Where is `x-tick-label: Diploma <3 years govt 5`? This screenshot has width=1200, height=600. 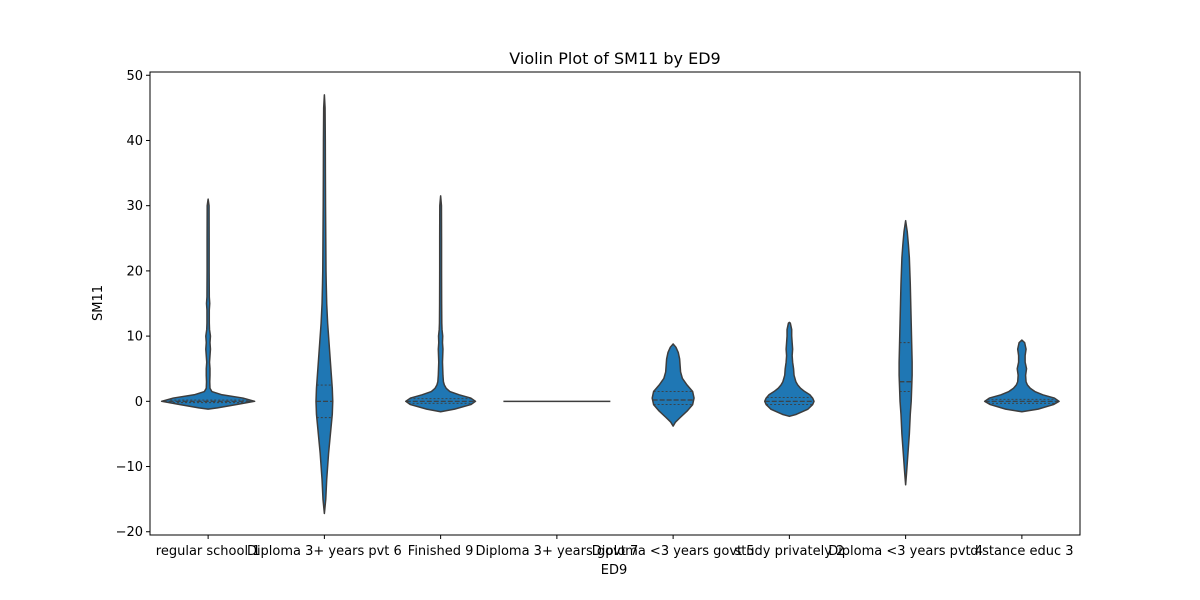
x-tick-label: Diploma <3 years govt 5 is located at coordinates (673, 551).